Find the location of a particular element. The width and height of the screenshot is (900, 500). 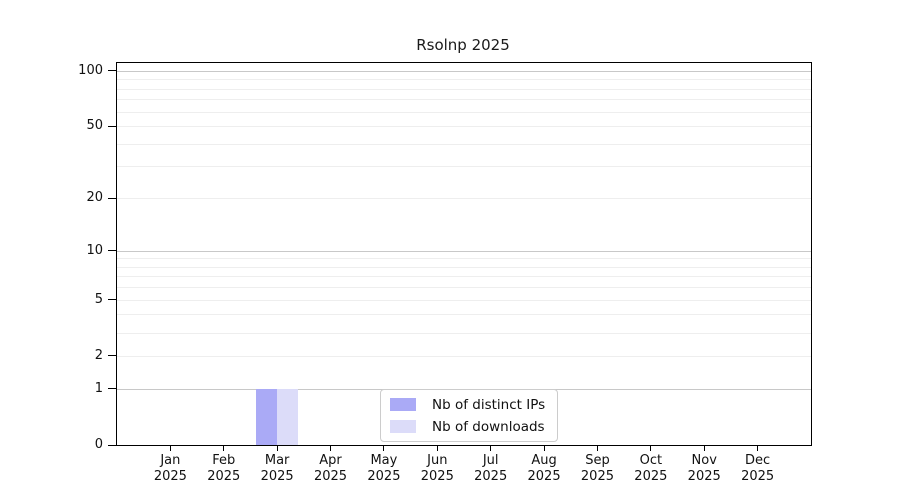

x-tick-label-line: Jun is located at coordinates (437, 460).